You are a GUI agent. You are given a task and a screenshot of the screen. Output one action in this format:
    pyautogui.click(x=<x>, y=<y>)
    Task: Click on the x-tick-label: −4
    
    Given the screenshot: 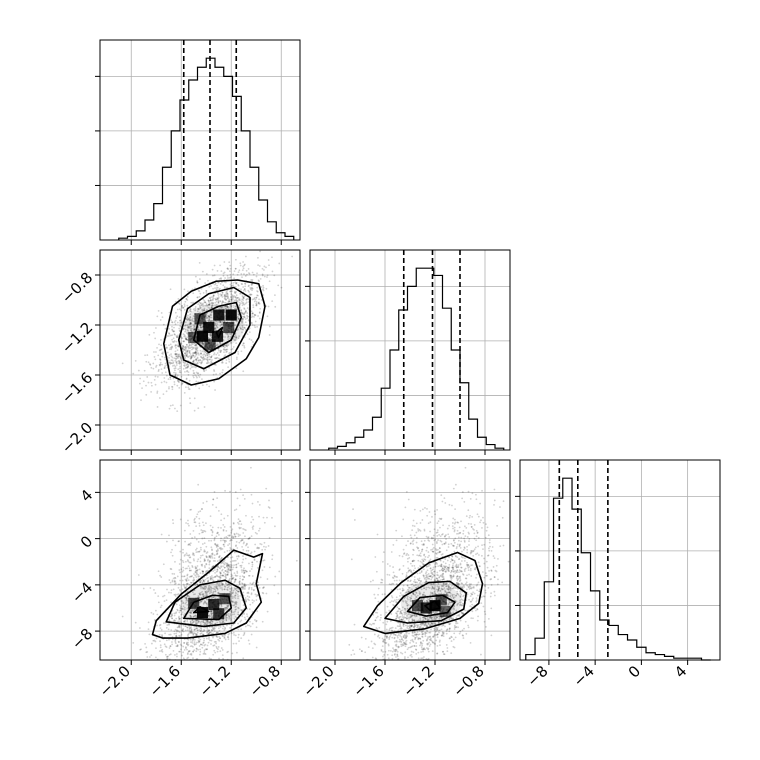 What is the action you would take?
    pyautogui.click(x=584, y=676)
    